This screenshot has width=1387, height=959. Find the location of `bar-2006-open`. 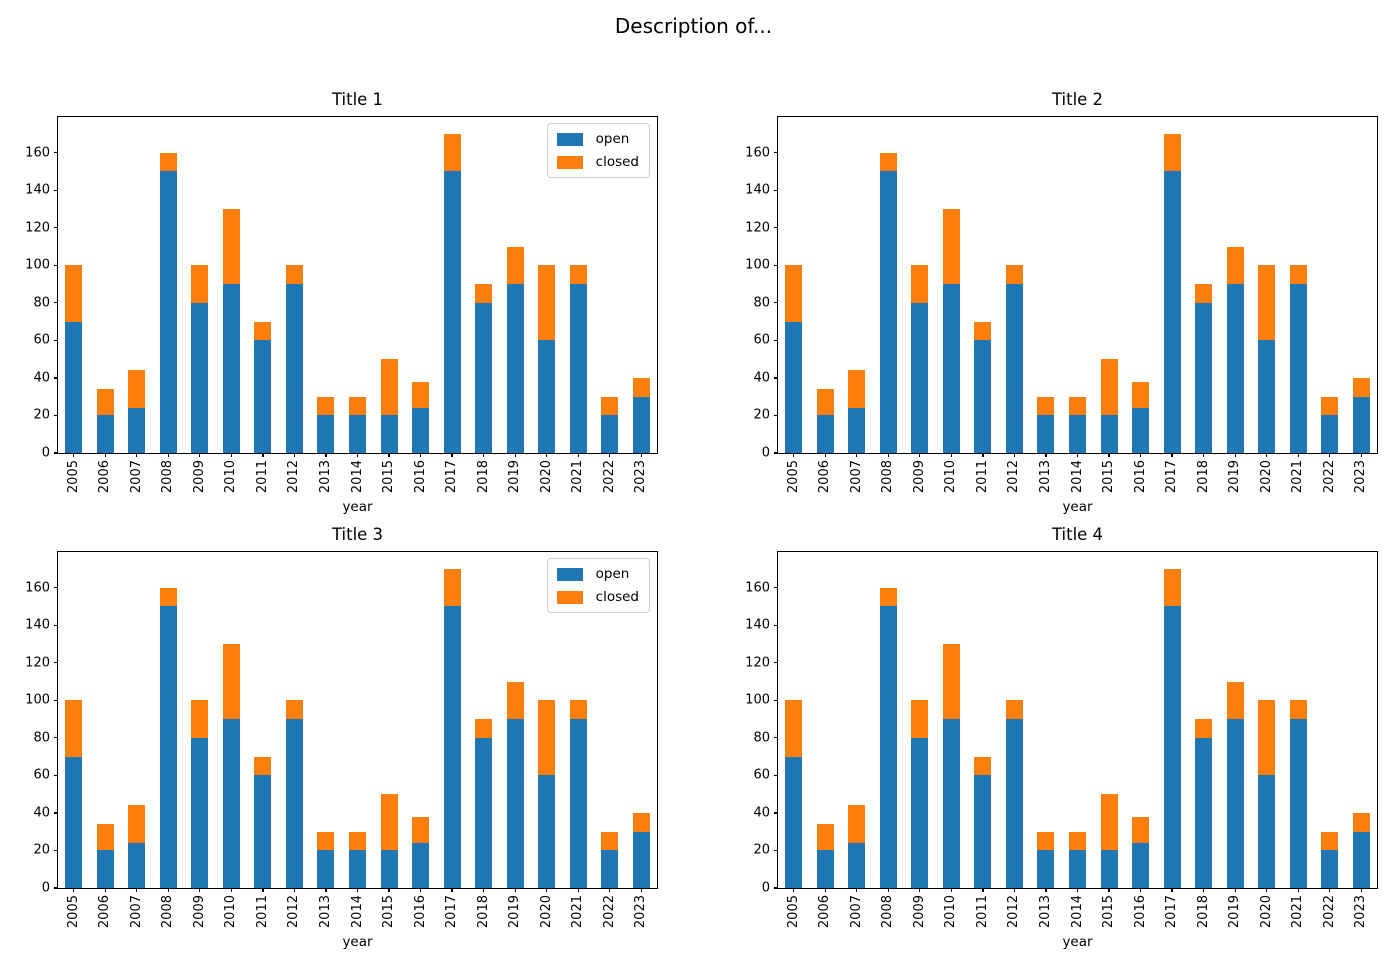

bar-2006-open is located at coordinates (825, 869).